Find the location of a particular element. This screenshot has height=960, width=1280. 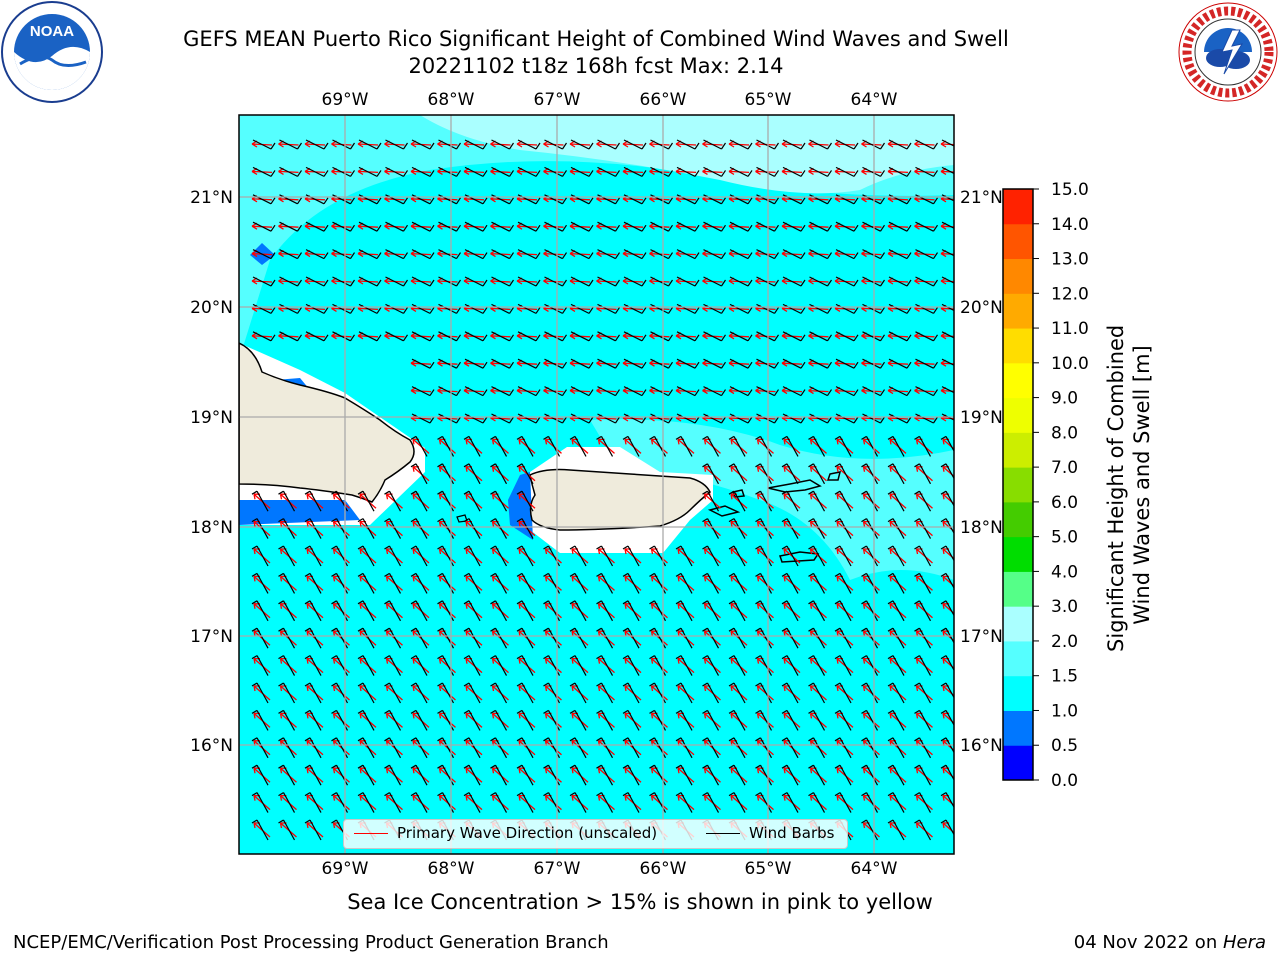

lon-label-top: 64°W is located at coordinates (874, 100).